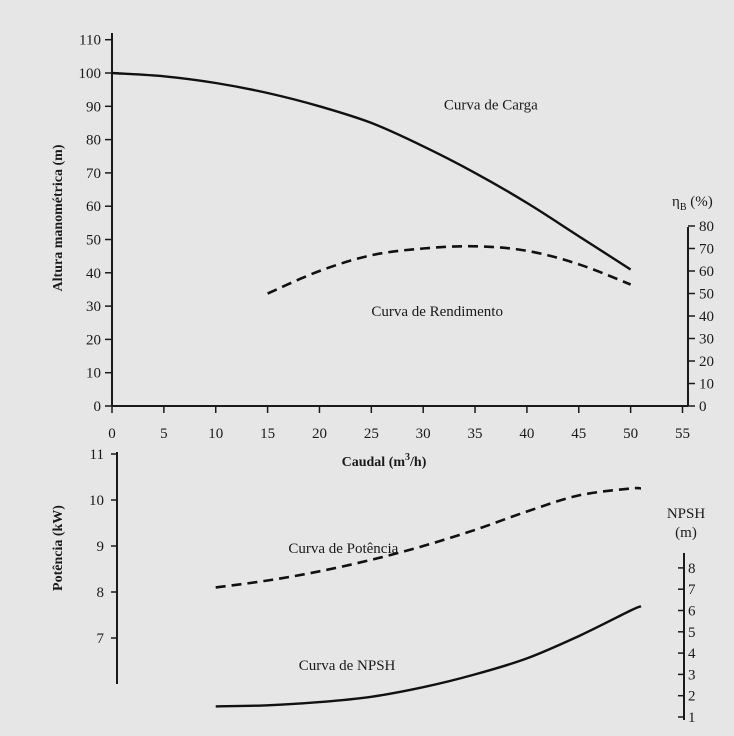 Image resolution: width=734 pixels, height=736 pixels. I want to click on y-tick-label-110: 110, so click(90, 41).